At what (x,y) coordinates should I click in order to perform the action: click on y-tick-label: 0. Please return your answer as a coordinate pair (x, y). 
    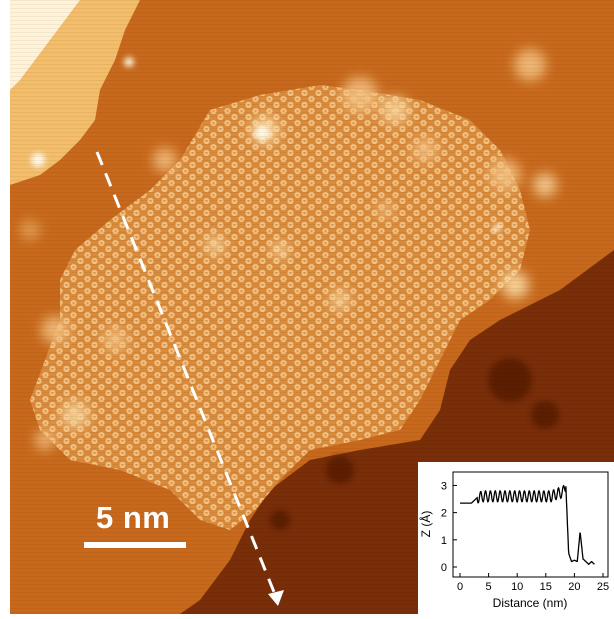
    Looking at the image, I should click on (444, 568).